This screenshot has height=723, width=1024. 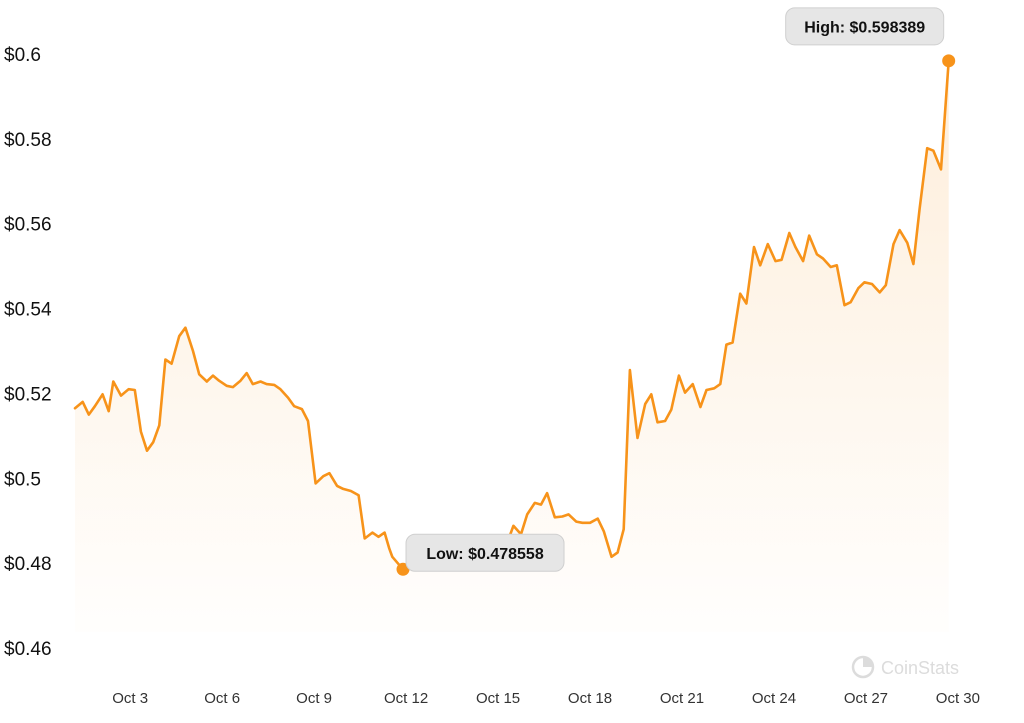 What do you see at coordinates (682, 698) in the screenshot?
I see `x-tick-label: Oct 21` at bounding box center [682, 698].